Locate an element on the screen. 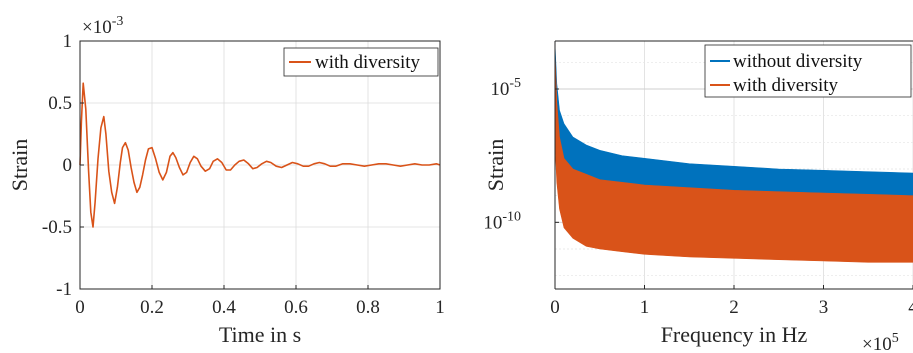 The height and width of the screenshot is (353, 913). x-axis-label: Frequency in Hz is located at coordinates (734, 334).